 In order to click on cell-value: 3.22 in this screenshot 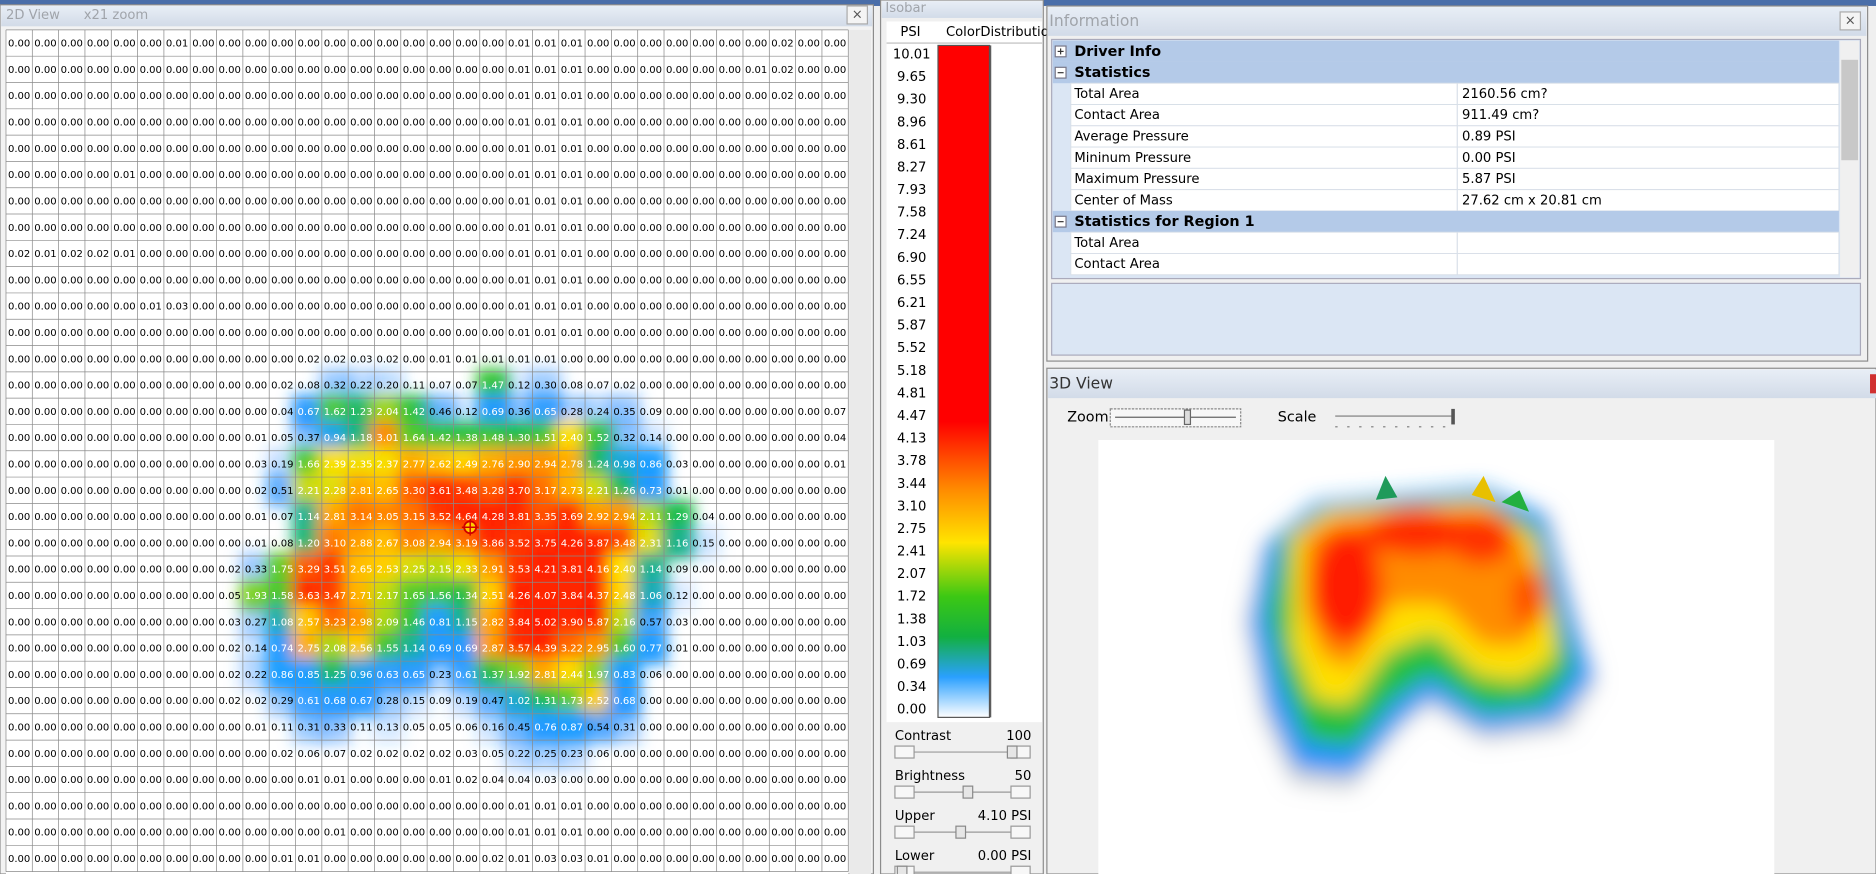, I will do `click(572, 649)`.